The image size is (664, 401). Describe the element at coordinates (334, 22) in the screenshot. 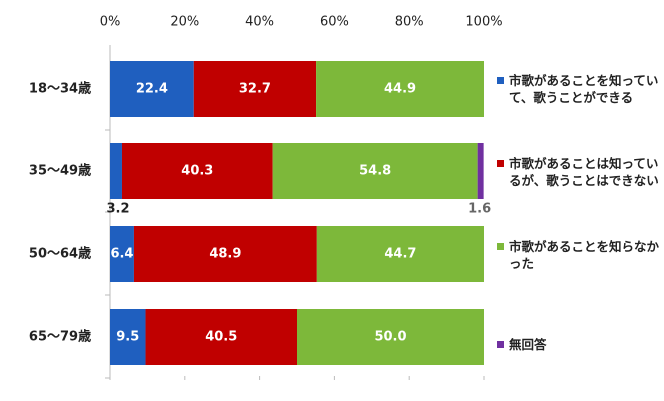

I see `x-tick-label: 60%` at that location.